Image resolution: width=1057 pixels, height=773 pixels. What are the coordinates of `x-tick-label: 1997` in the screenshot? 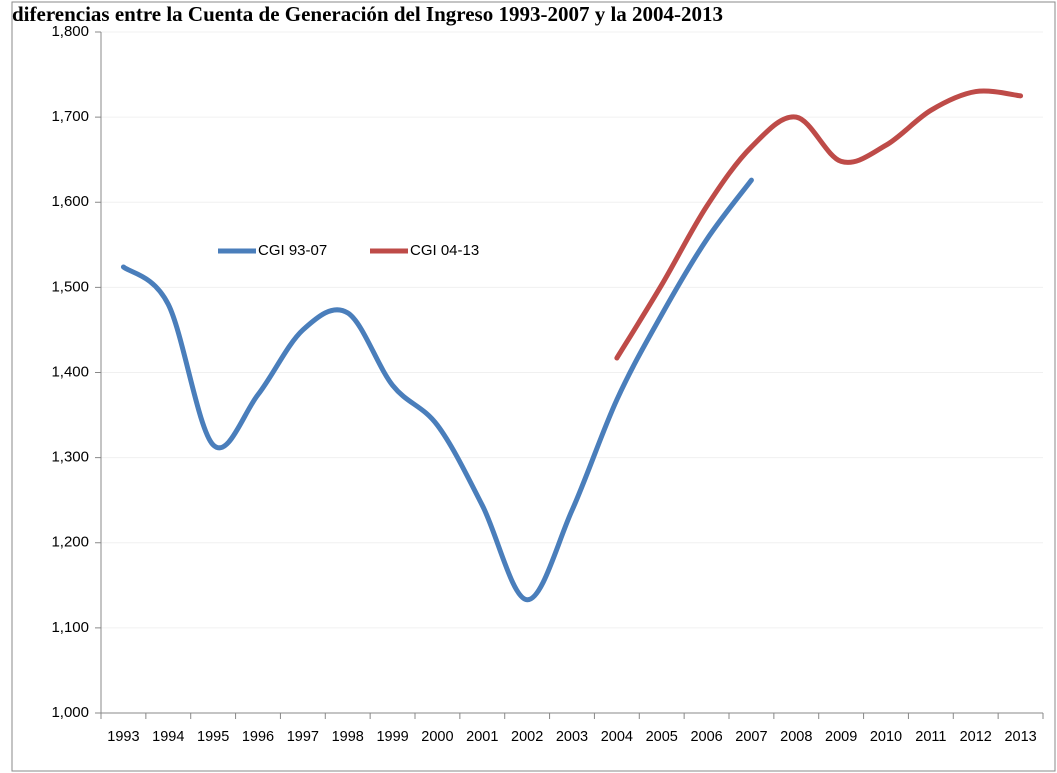 It's located at (303, 737).